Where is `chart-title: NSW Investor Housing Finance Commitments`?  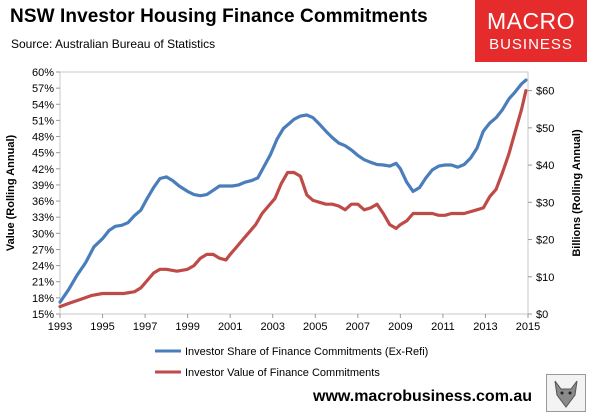 chart-title: NSW Investor Housing Finance Commitments is located at coordinates (219, 16).